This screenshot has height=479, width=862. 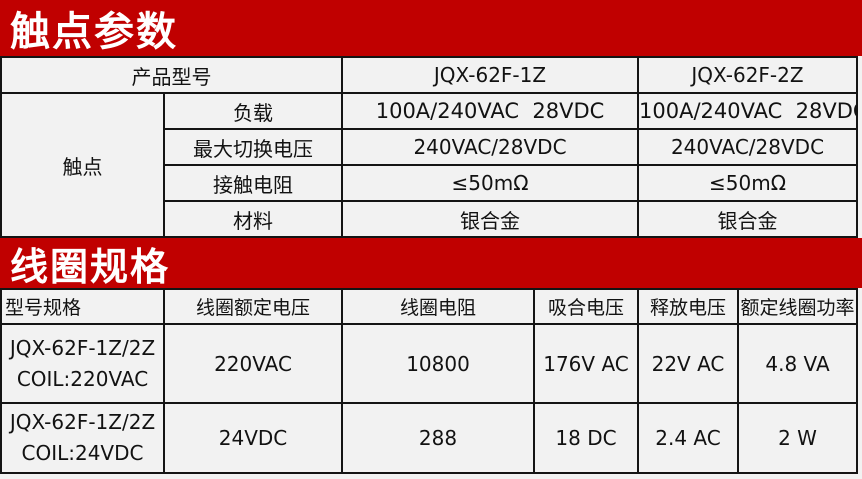 What do you see at coordinates (438, 363) in the screenshot?
I see `resistance-220vac-cell: 10800` at bounding box center [438, 363].